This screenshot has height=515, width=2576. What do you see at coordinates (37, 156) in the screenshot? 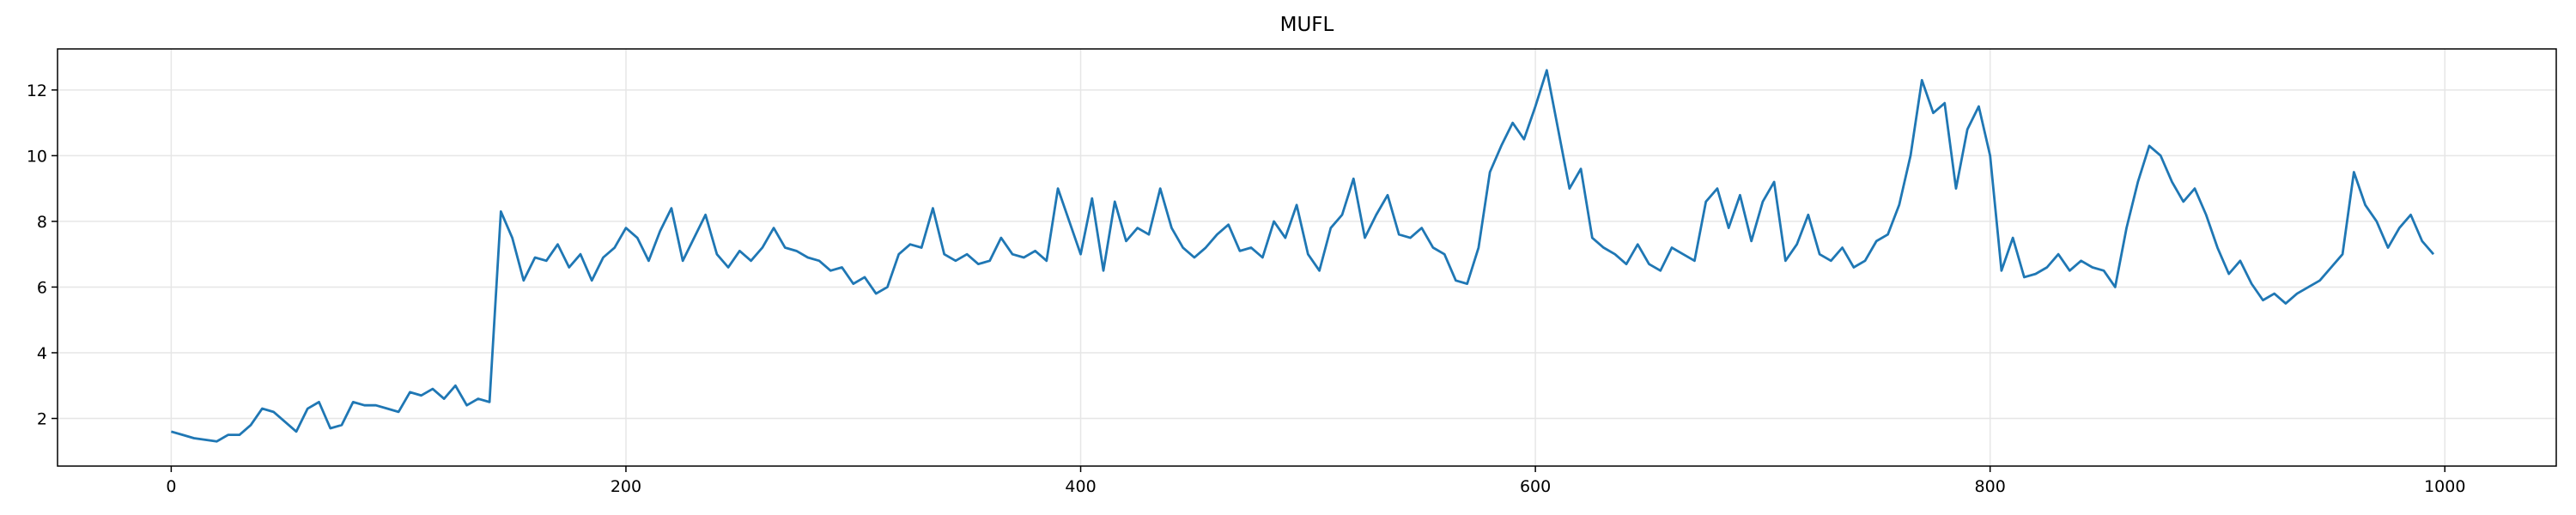
I see `y-tick-label: 10` at bounding box center [37, 156].